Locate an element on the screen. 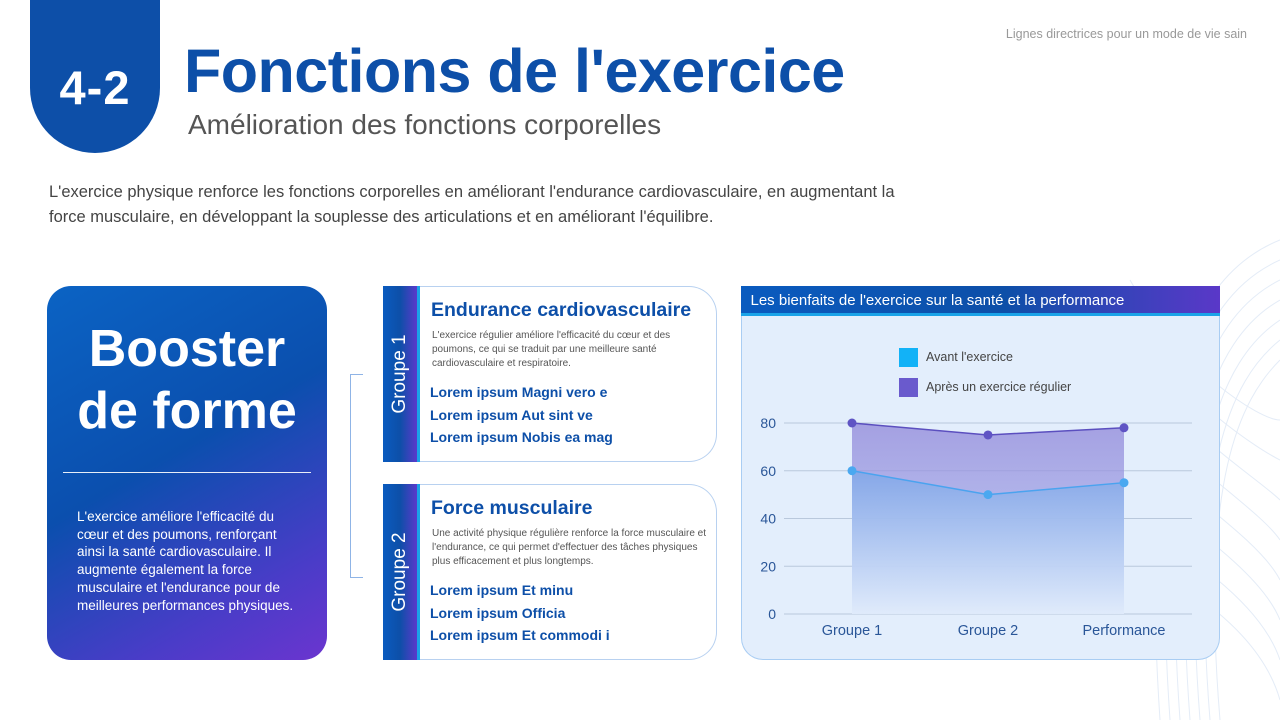 The image size is (1280, 720). section-number-badge: 4-2 is located at coordinates (95, 76).